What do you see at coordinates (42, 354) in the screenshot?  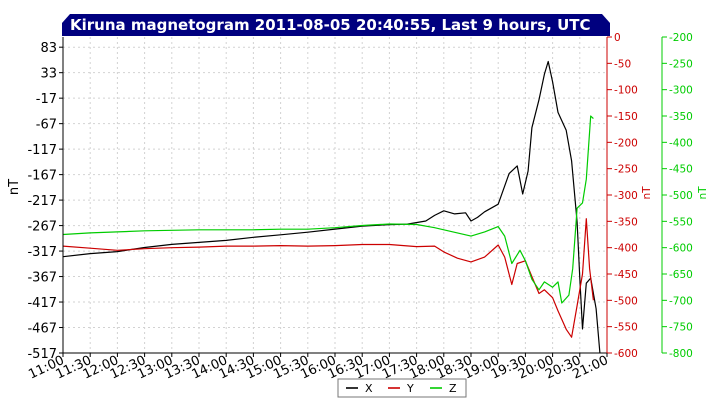 I see `left-tick-label: -517` at bounding box center [42, 354].